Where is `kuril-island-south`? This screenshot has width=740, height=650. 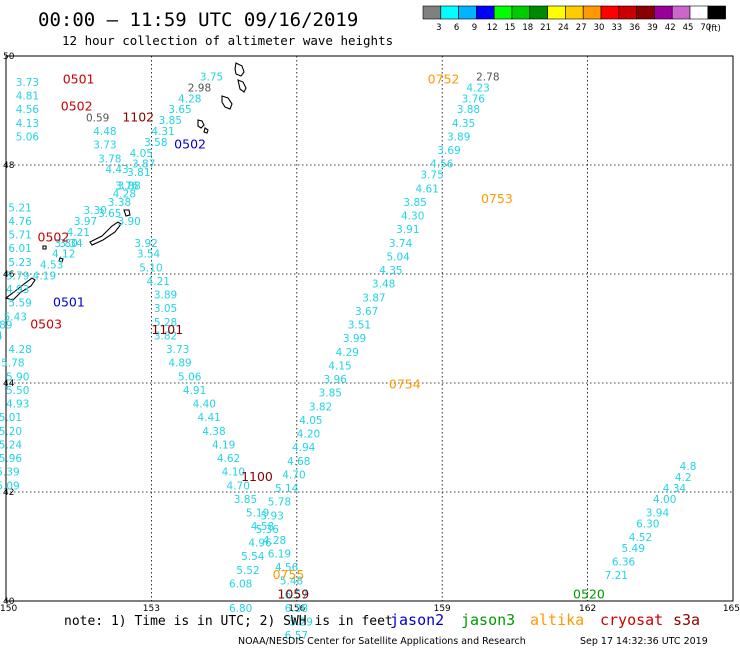 kuril-island-south is located at coordinates (53, 254).